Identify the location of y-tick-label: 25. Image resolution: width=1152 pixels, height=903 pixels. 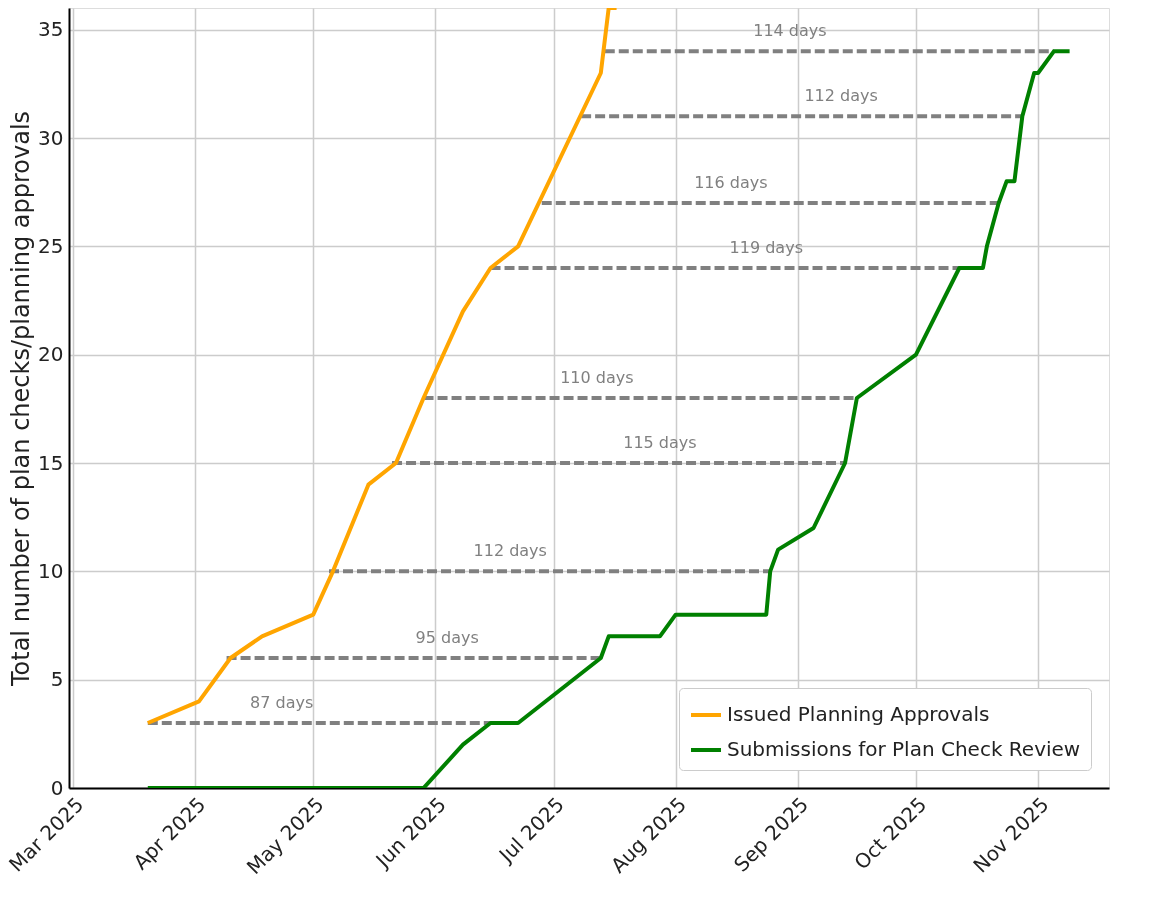
(51, 245).